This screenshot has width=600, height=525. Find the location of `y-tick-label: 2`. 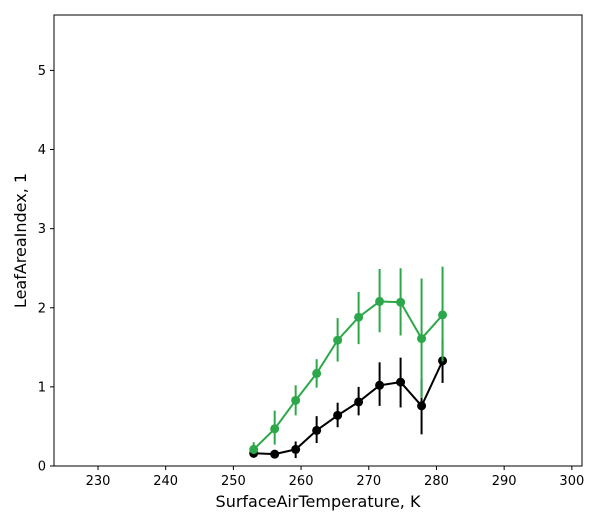

y-tick-label: 2 is located at coordinates (42, 308).